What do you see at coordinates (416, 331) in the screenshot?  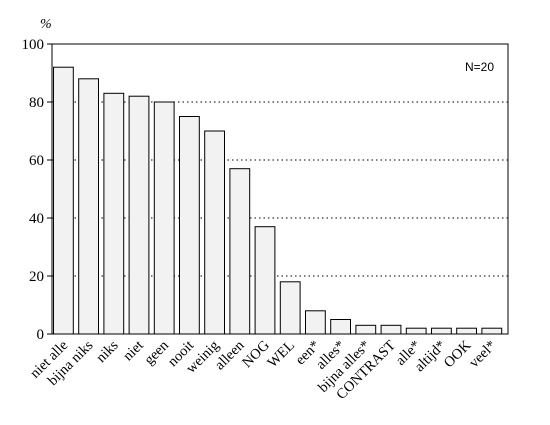 I see `bar-alle` at bounding box center [416, 331].